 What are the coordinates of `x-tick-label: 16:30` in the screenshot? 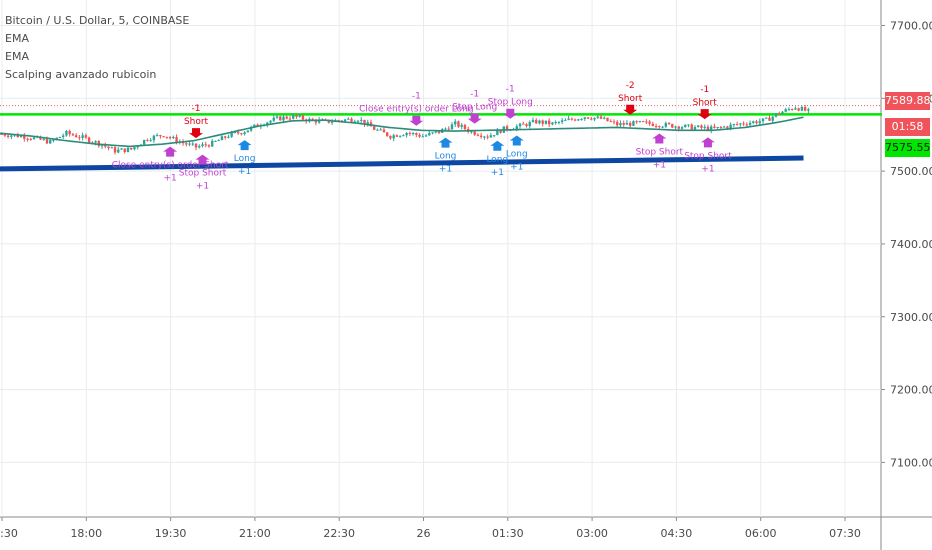 It's located at (9, 533).